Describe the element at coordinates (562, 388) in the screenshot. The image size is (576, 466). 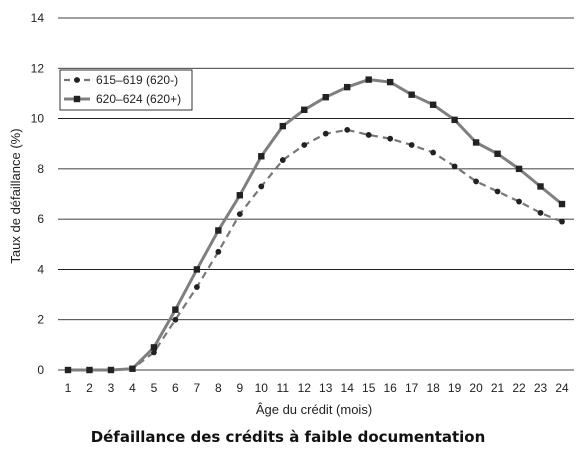
I see `x-tick-label: 24` at that location.